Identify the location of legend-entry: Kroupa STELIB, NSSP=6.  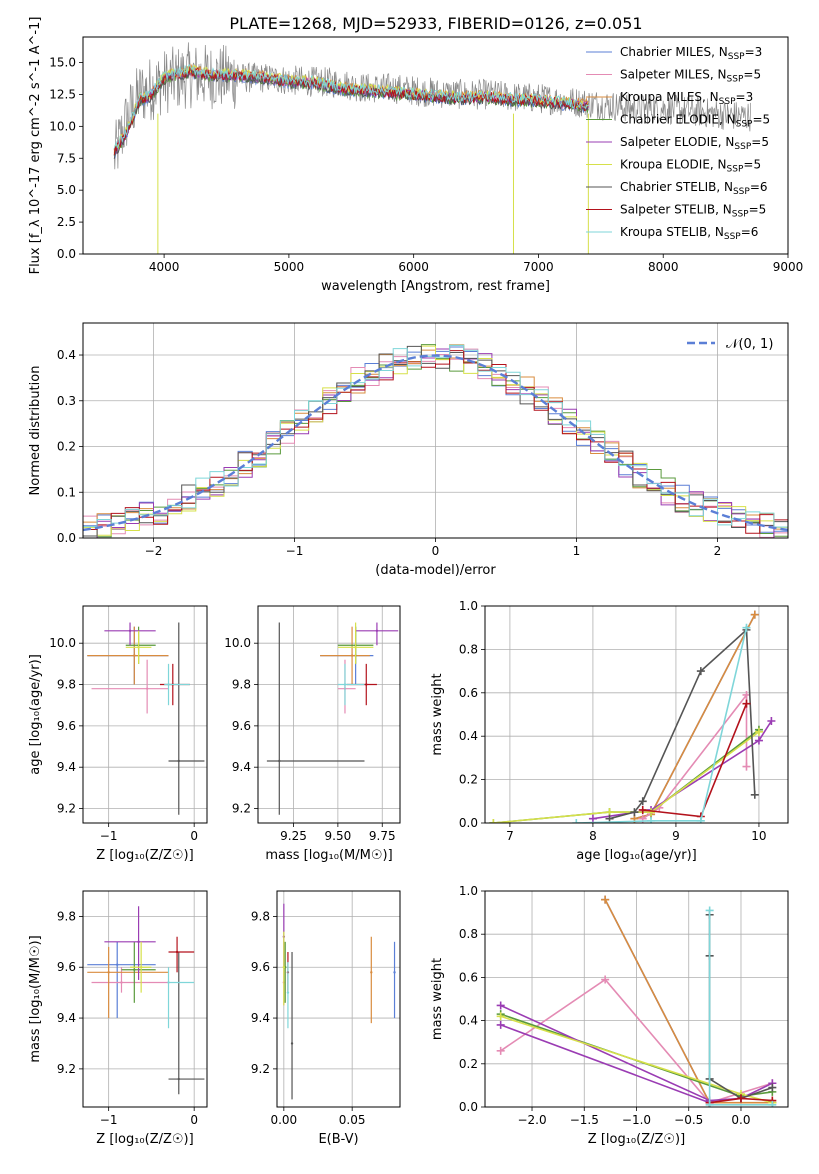
(689, 233).